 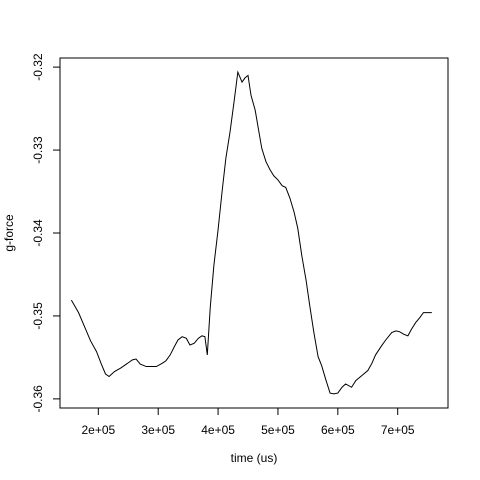 I want to click on x-tick-label: 7e+05, so click(x=398, y=430).